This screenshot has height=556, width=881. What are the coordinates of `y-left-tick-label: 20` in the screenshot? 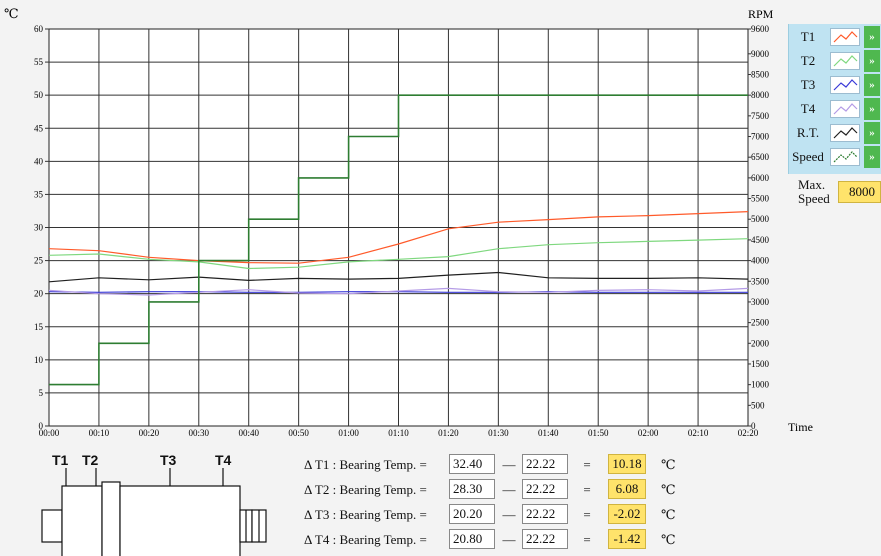 It's located at (39, 294).